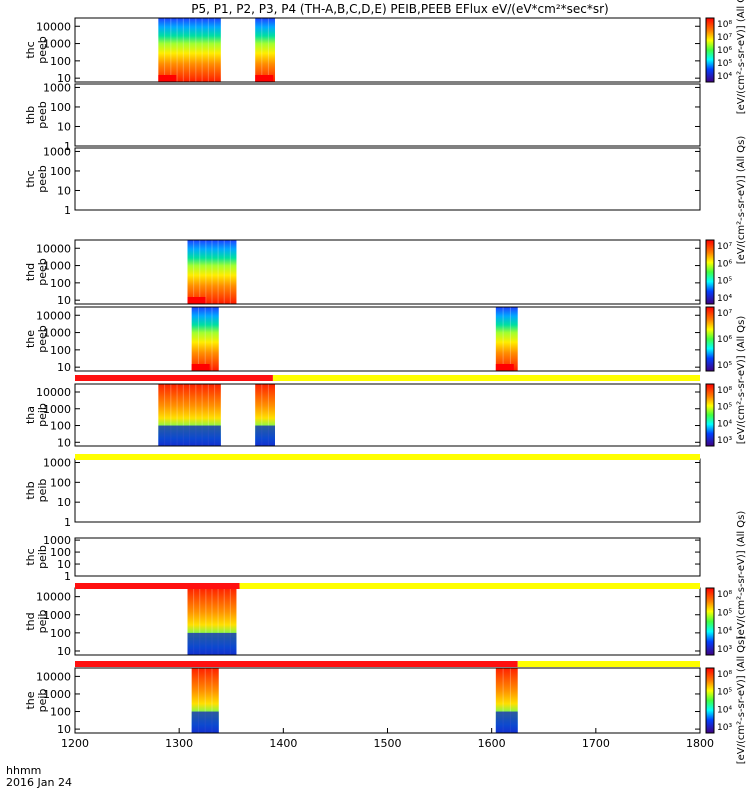  What do you see at coordinates (30, 339) in the screenshot?
I see `panel-label-probe: the` at bounding box center [30, 339].